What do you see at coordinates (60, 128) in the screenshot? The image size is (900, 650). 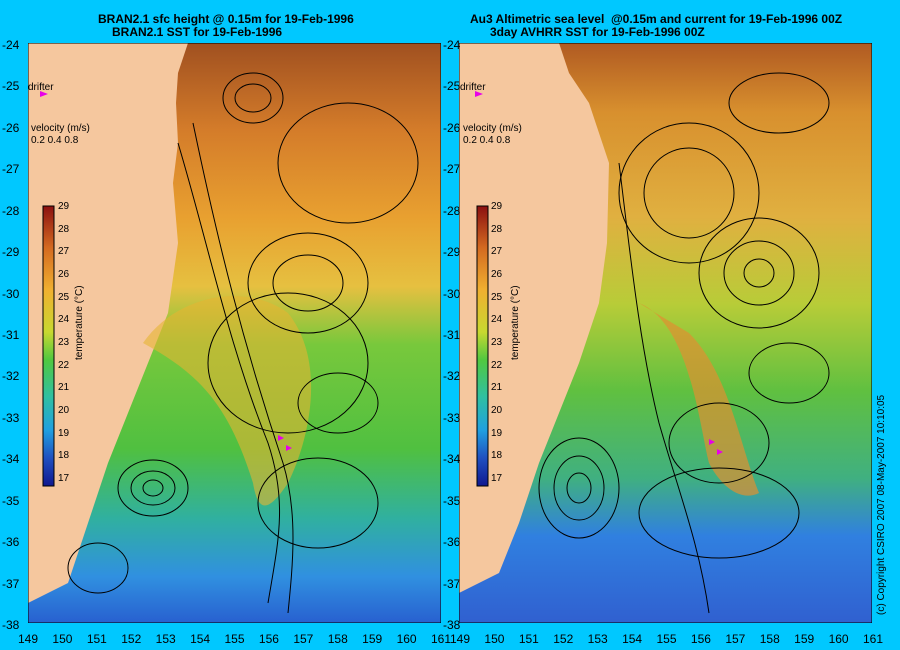 I see `left-velocity-label: velocity (m/s)` at bounding box center [60, 128].